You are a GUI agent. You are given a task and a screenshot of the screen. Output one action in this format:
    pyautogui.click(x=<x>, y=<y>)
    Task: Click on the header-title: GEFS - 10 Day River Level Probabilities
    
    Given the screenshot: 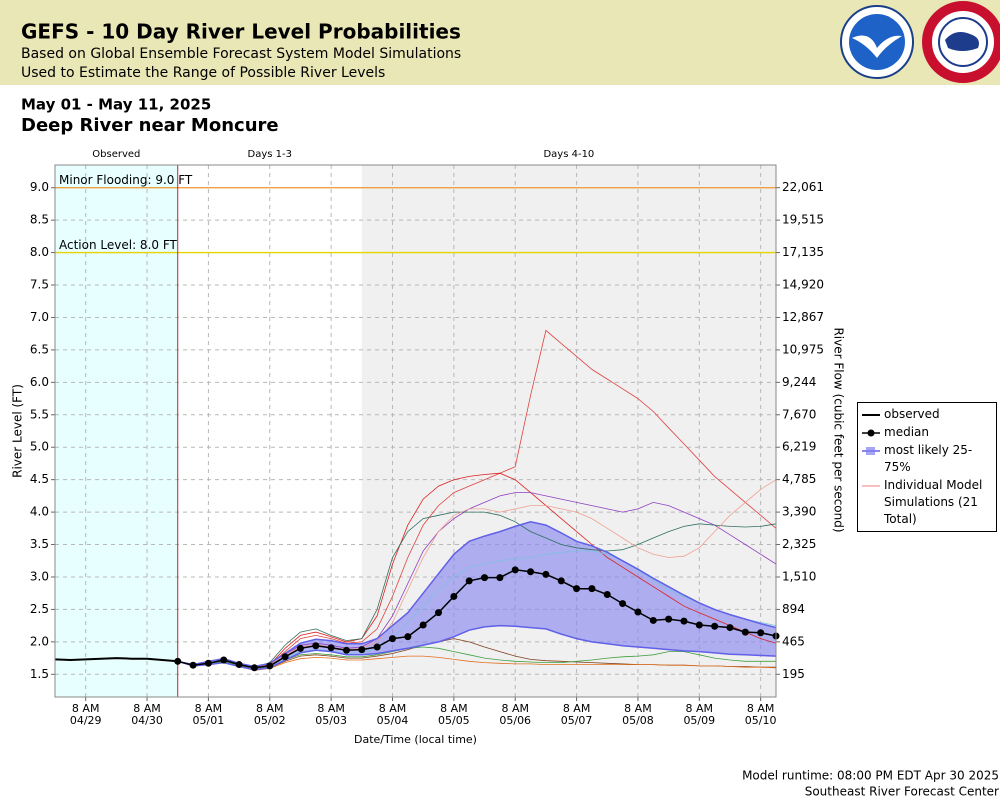 What is the action you would take?
    pyautogui.click(x=241, y=32)
    